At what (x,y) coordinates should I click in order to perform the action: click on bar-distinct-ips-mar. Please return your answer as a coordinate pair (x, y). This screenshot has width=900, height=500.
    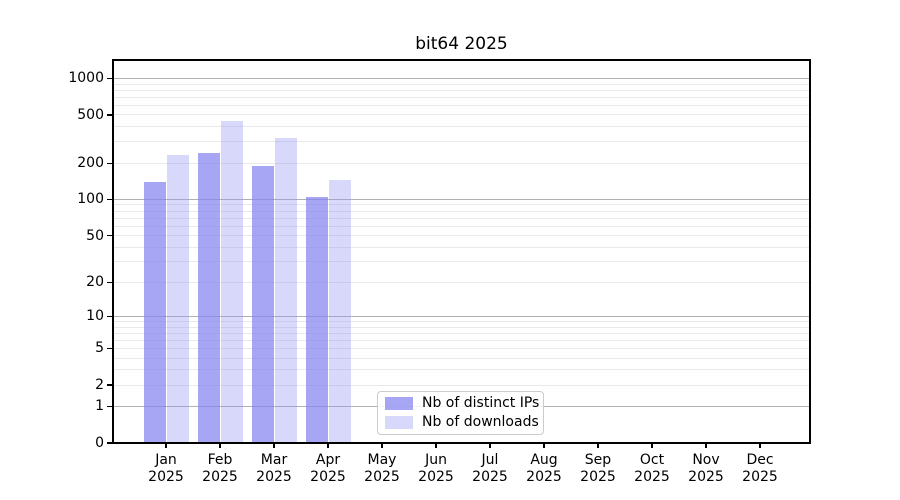
    Looking at the image, I should click on (262, 304).